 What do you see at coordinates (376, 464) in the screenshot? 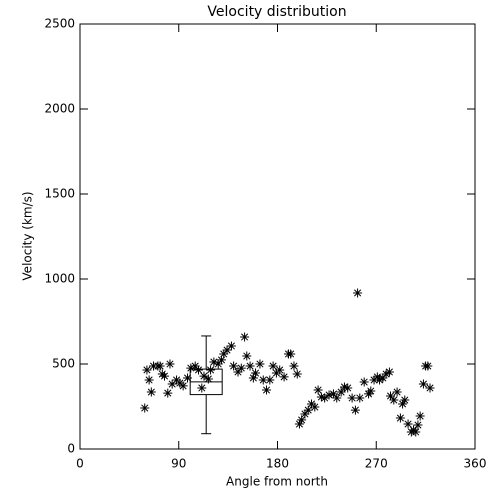
I see `x-tick-label: 270` at bounding box center [376, 464].